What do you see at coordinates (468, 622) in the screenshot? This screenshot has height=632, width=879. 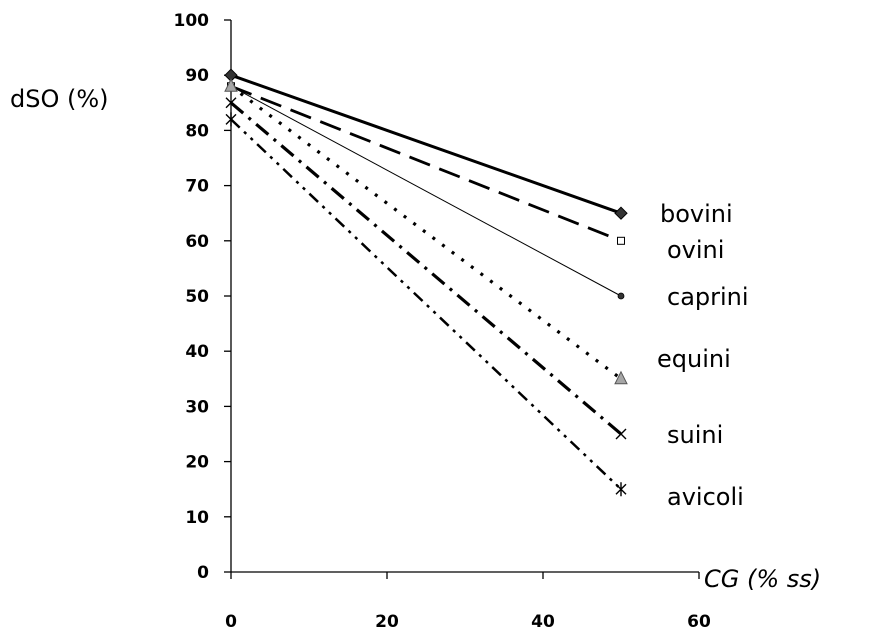 I see `x-tick-labels: 0 20 40 60` at bounding box center [468, 622].